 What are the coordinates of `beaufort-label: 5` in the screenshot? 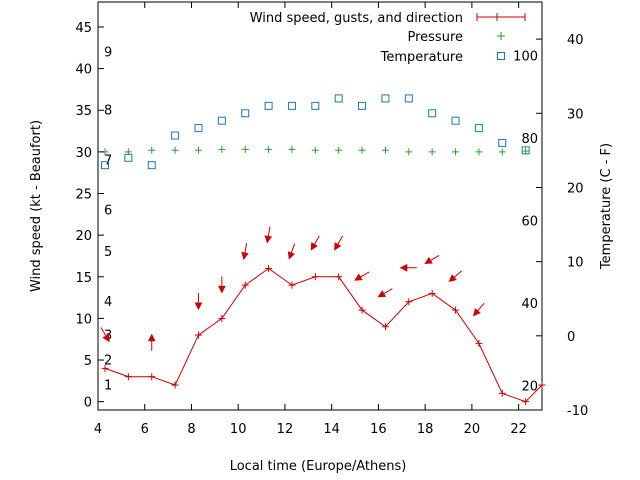 It's located at (108, 252).